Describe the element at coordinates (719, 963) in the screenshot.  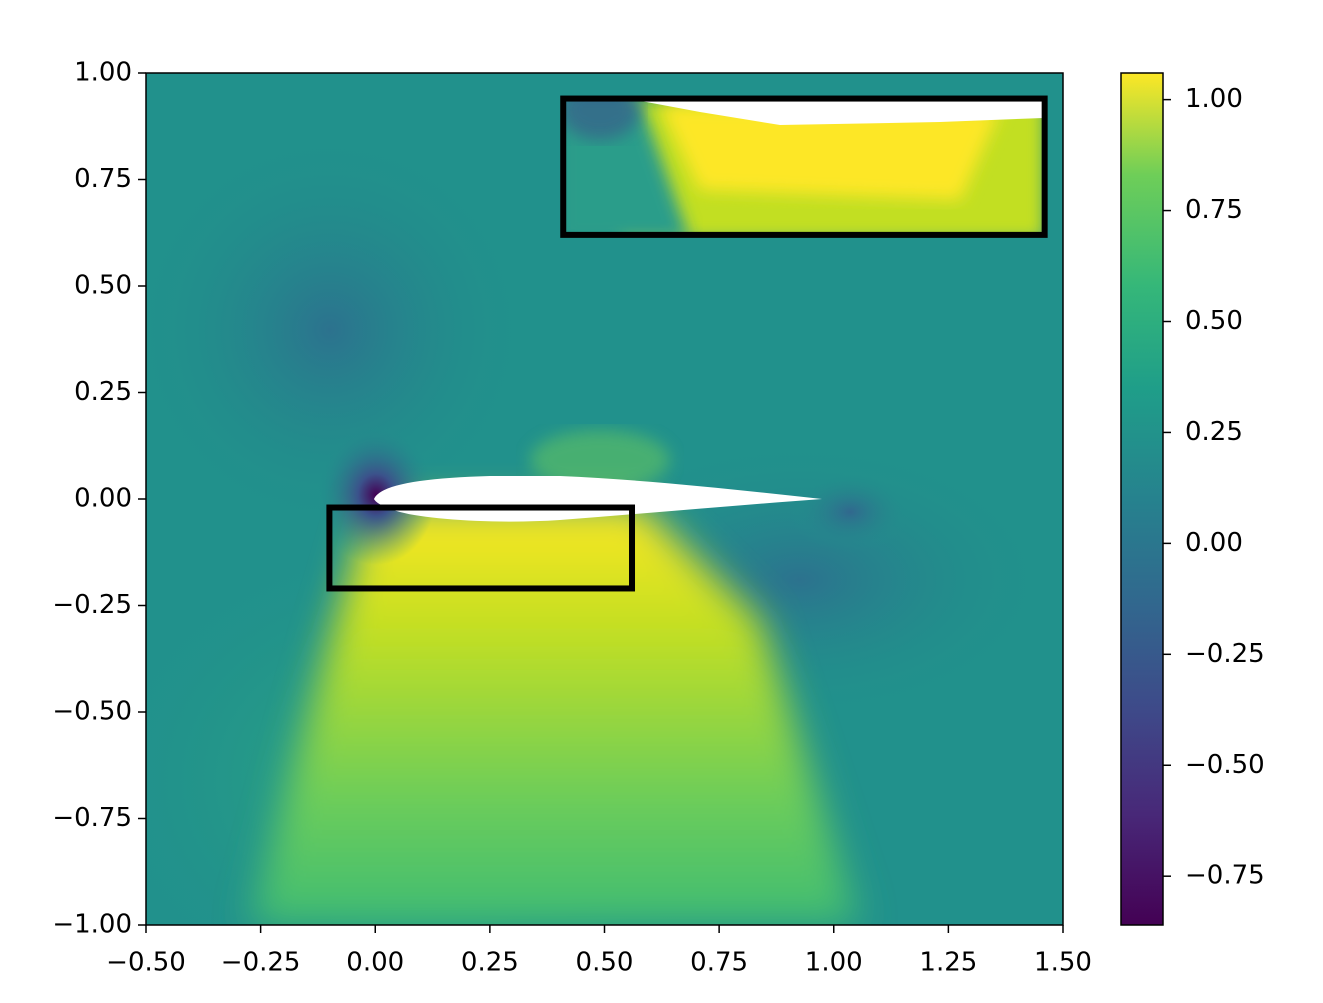
I see `x-tick-label: 0.75` at that location.